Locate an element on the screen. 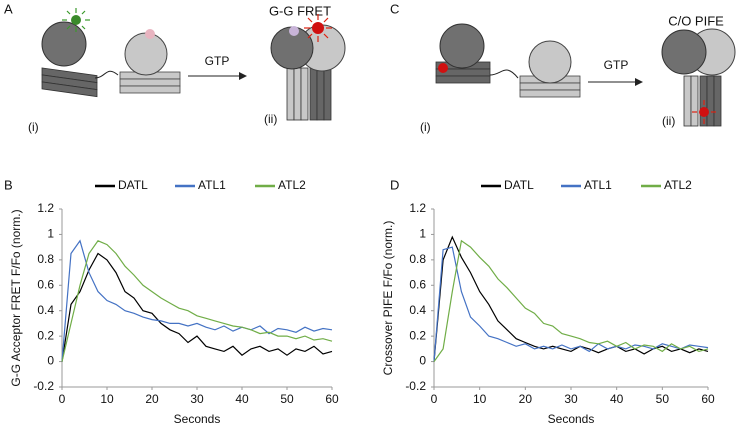  panel-label: C is located at coordinates (394, 8).